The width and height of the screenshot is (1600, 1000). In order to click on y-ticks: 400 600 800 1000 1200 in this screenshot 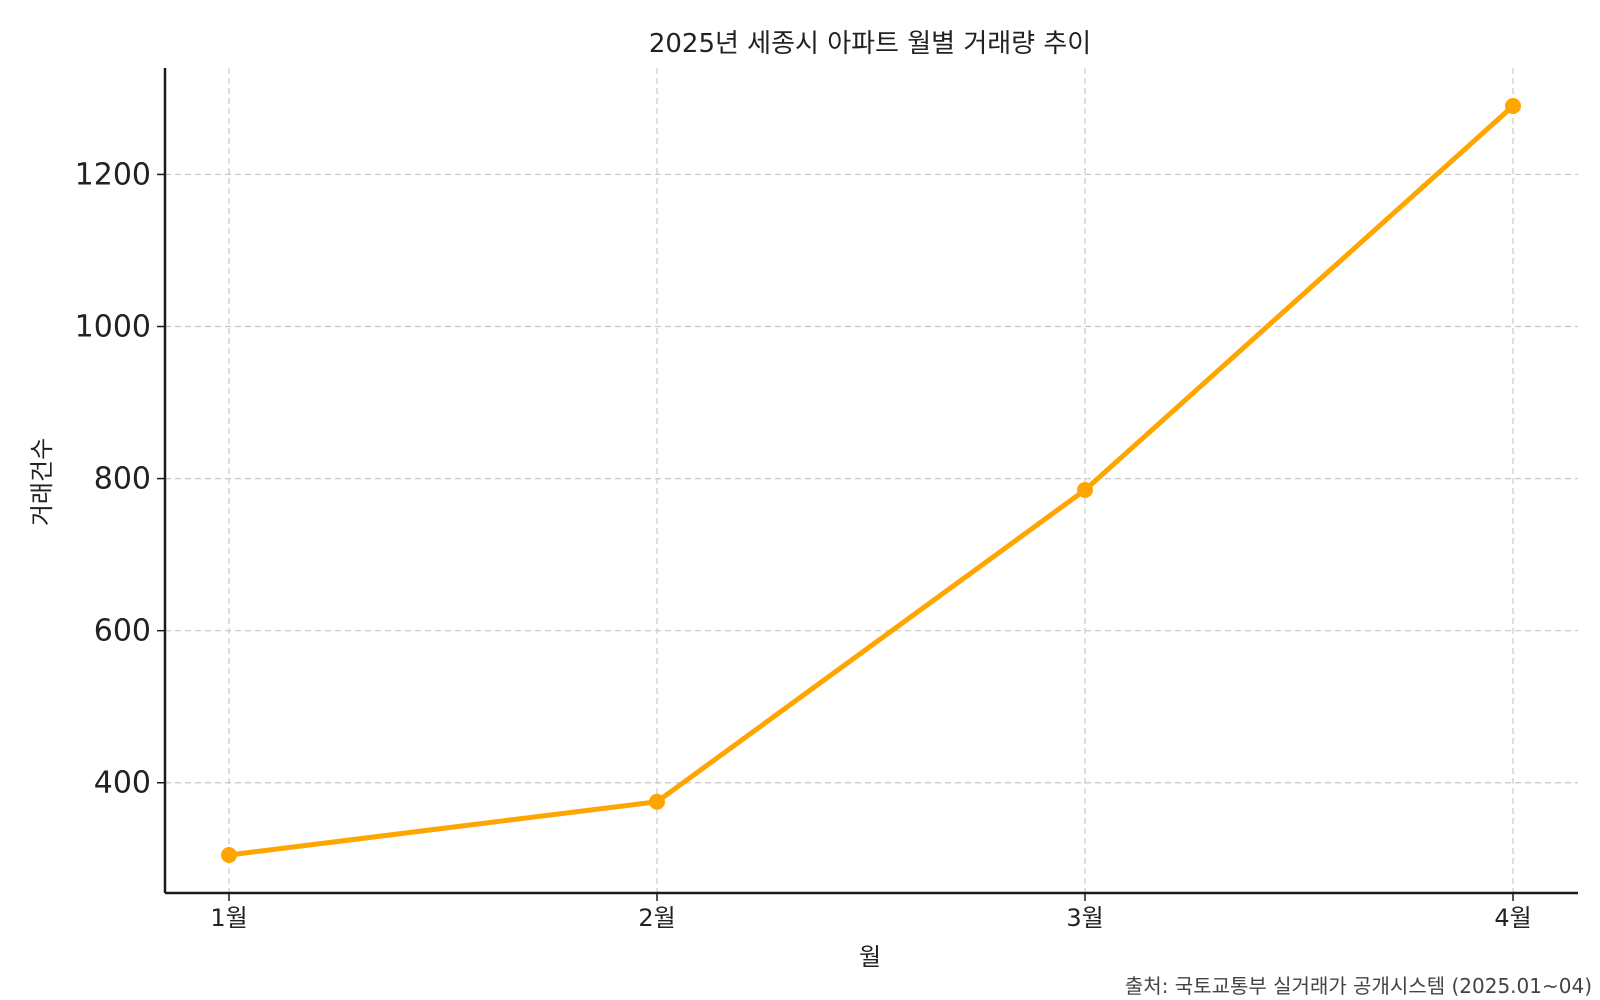, I will do `click(120, 479)`.